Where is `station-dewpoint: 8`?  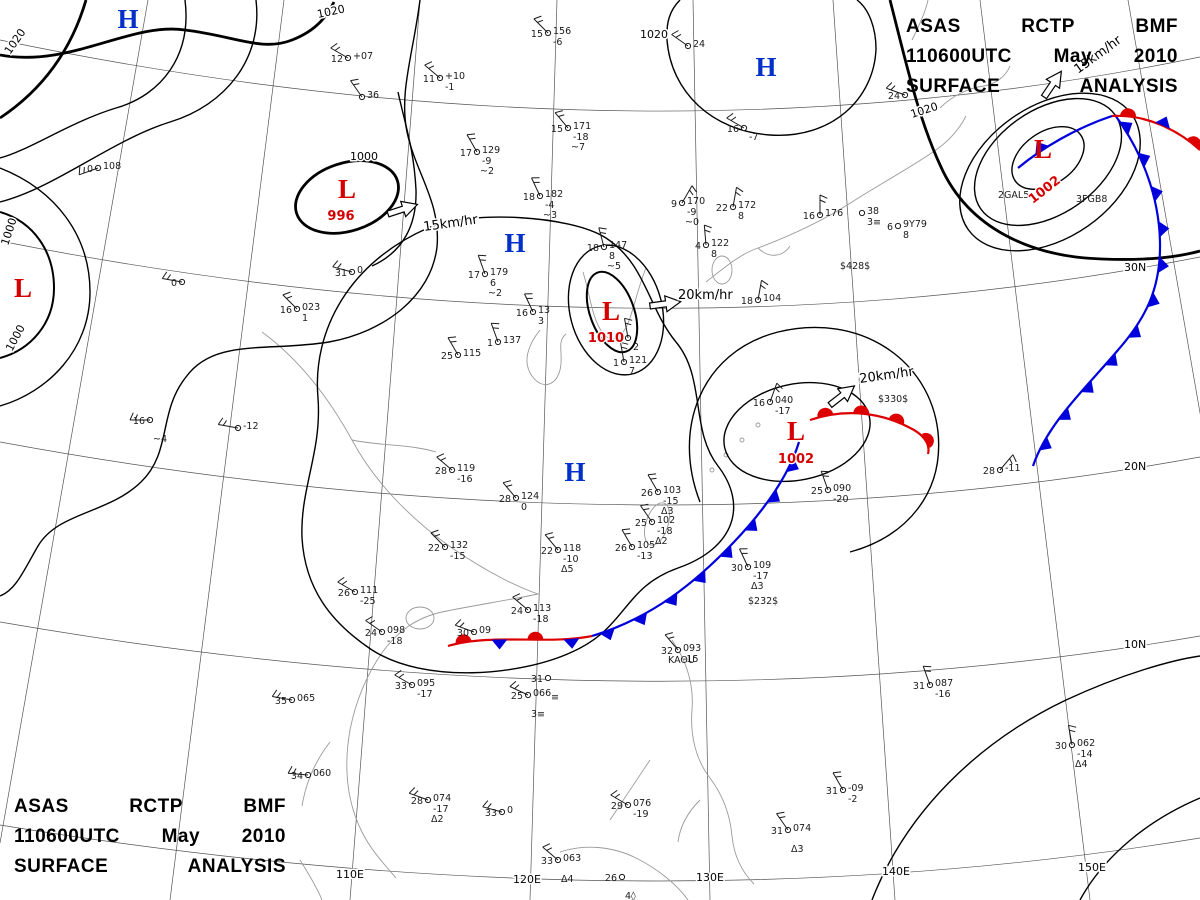 station-dewpoint: 8 is located at coordinates (906, 235).